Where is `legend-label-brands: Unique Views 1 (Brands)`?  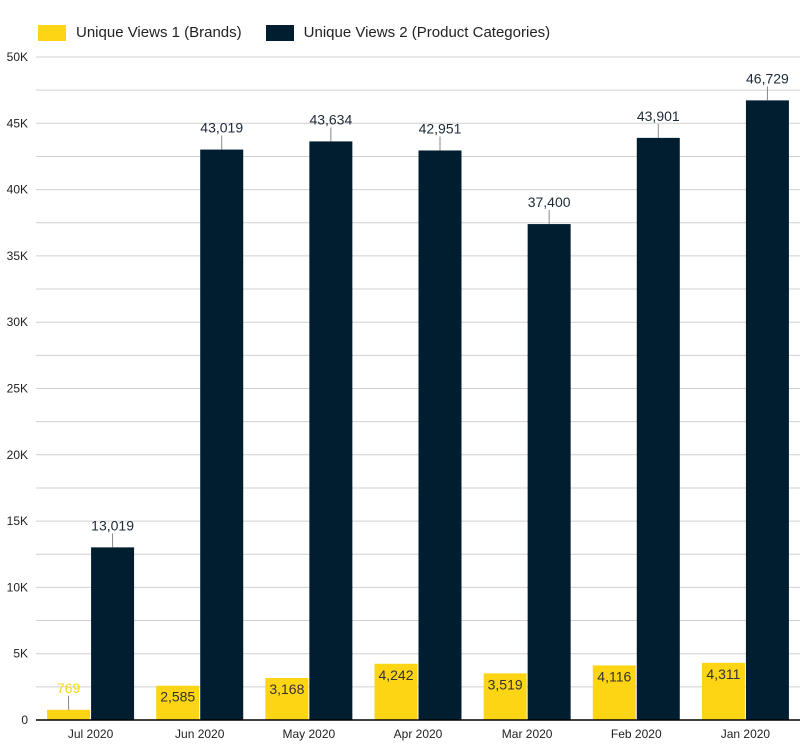 legend-label-brands: Unique Views 1 (Brands) is located at coordinates (159, 32).